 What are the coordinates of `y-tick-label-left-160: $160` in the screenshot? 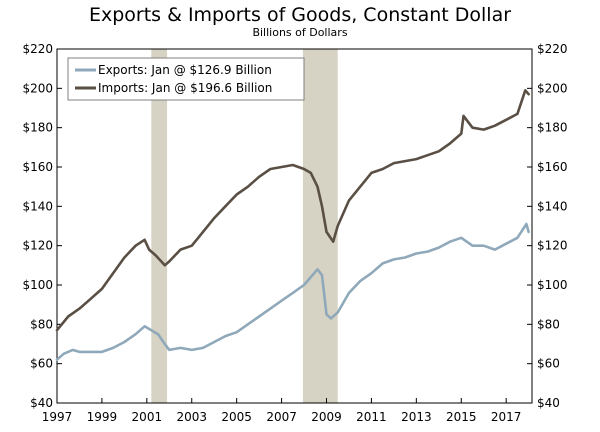 It's located at (37, 167).